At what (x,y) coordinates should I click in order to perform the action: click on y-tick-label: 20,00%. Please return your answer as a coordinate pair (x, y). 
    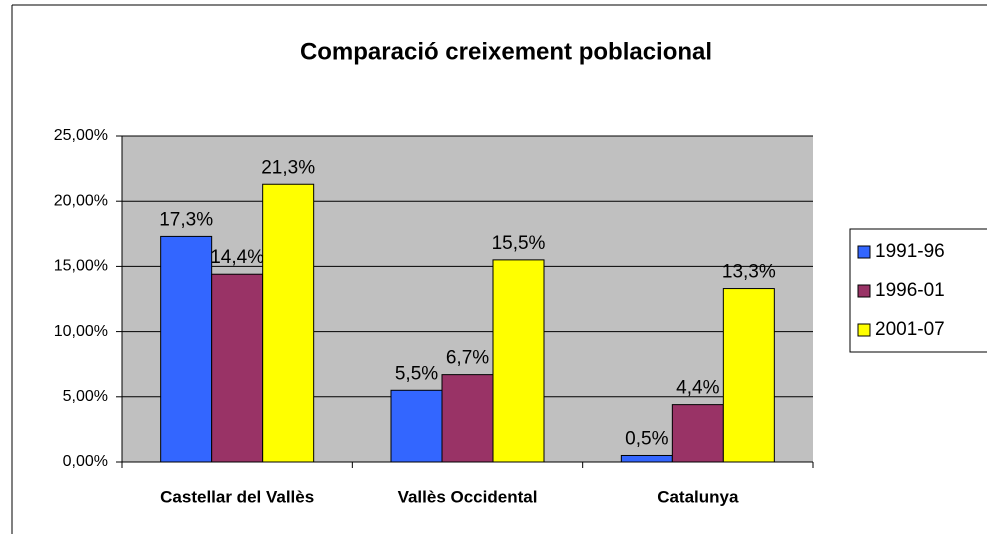
    Looking at the image, I should click on (81, 200).